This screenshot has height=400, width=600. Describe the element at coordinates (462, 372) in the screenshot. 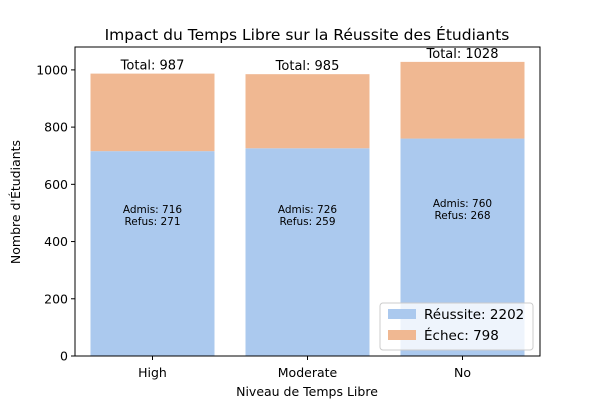

I see `x-tick-label: No` at that location.